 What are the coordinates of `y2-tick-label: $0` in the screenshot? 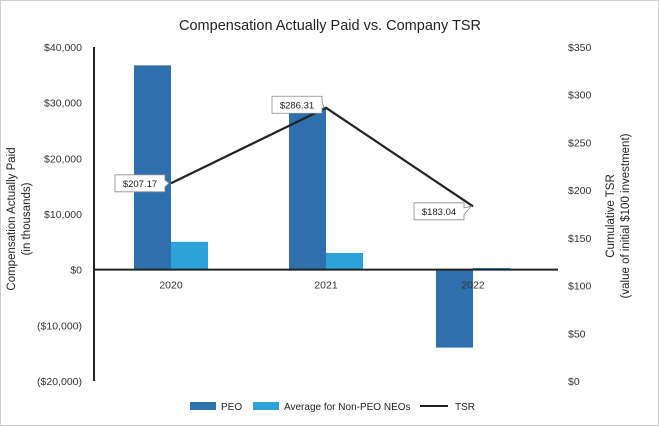 It's located at (574, 382).